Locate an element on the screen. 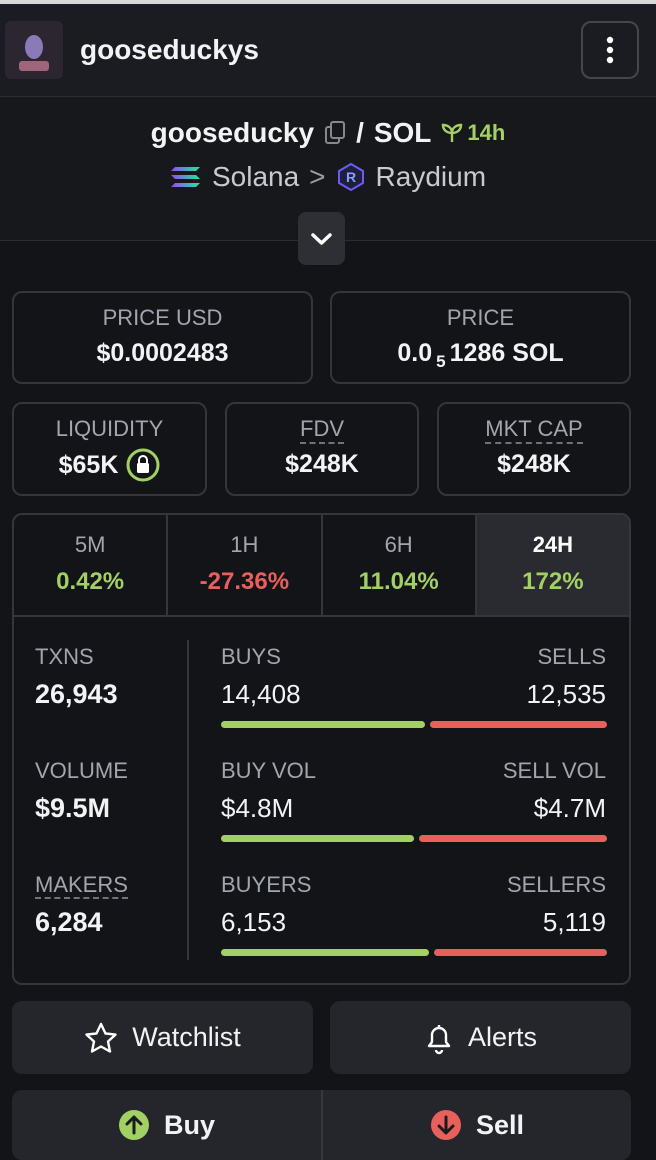 This screenshot has width=656, height=1160. tab-label: 1H is located at coordinates (244, 544).